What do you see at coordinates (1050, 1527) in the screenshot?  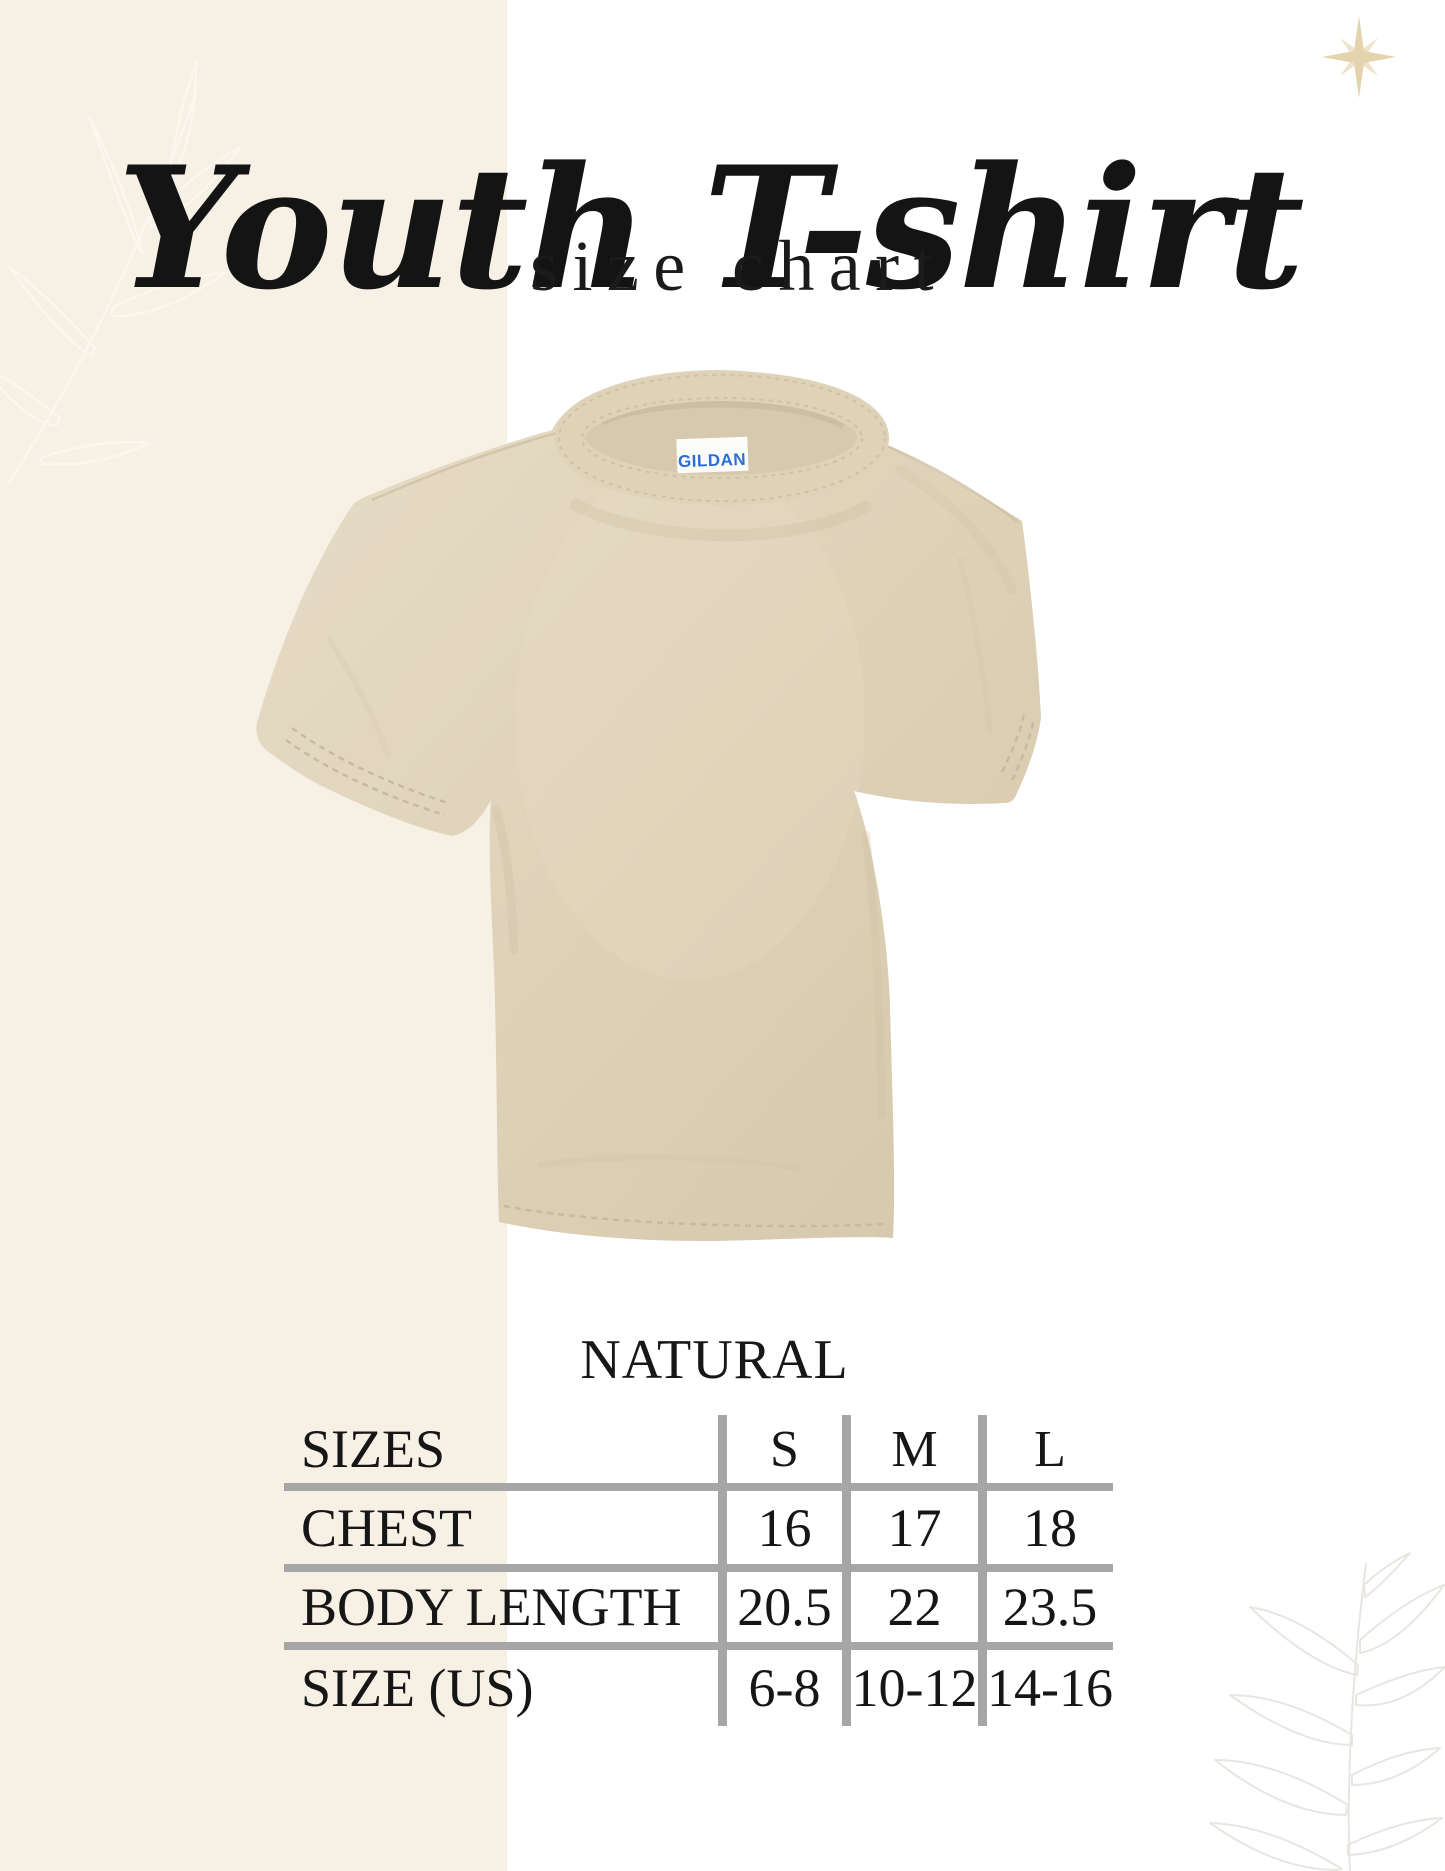 I see `chest-value-l: 18` at bounding box center [1050, 1527].